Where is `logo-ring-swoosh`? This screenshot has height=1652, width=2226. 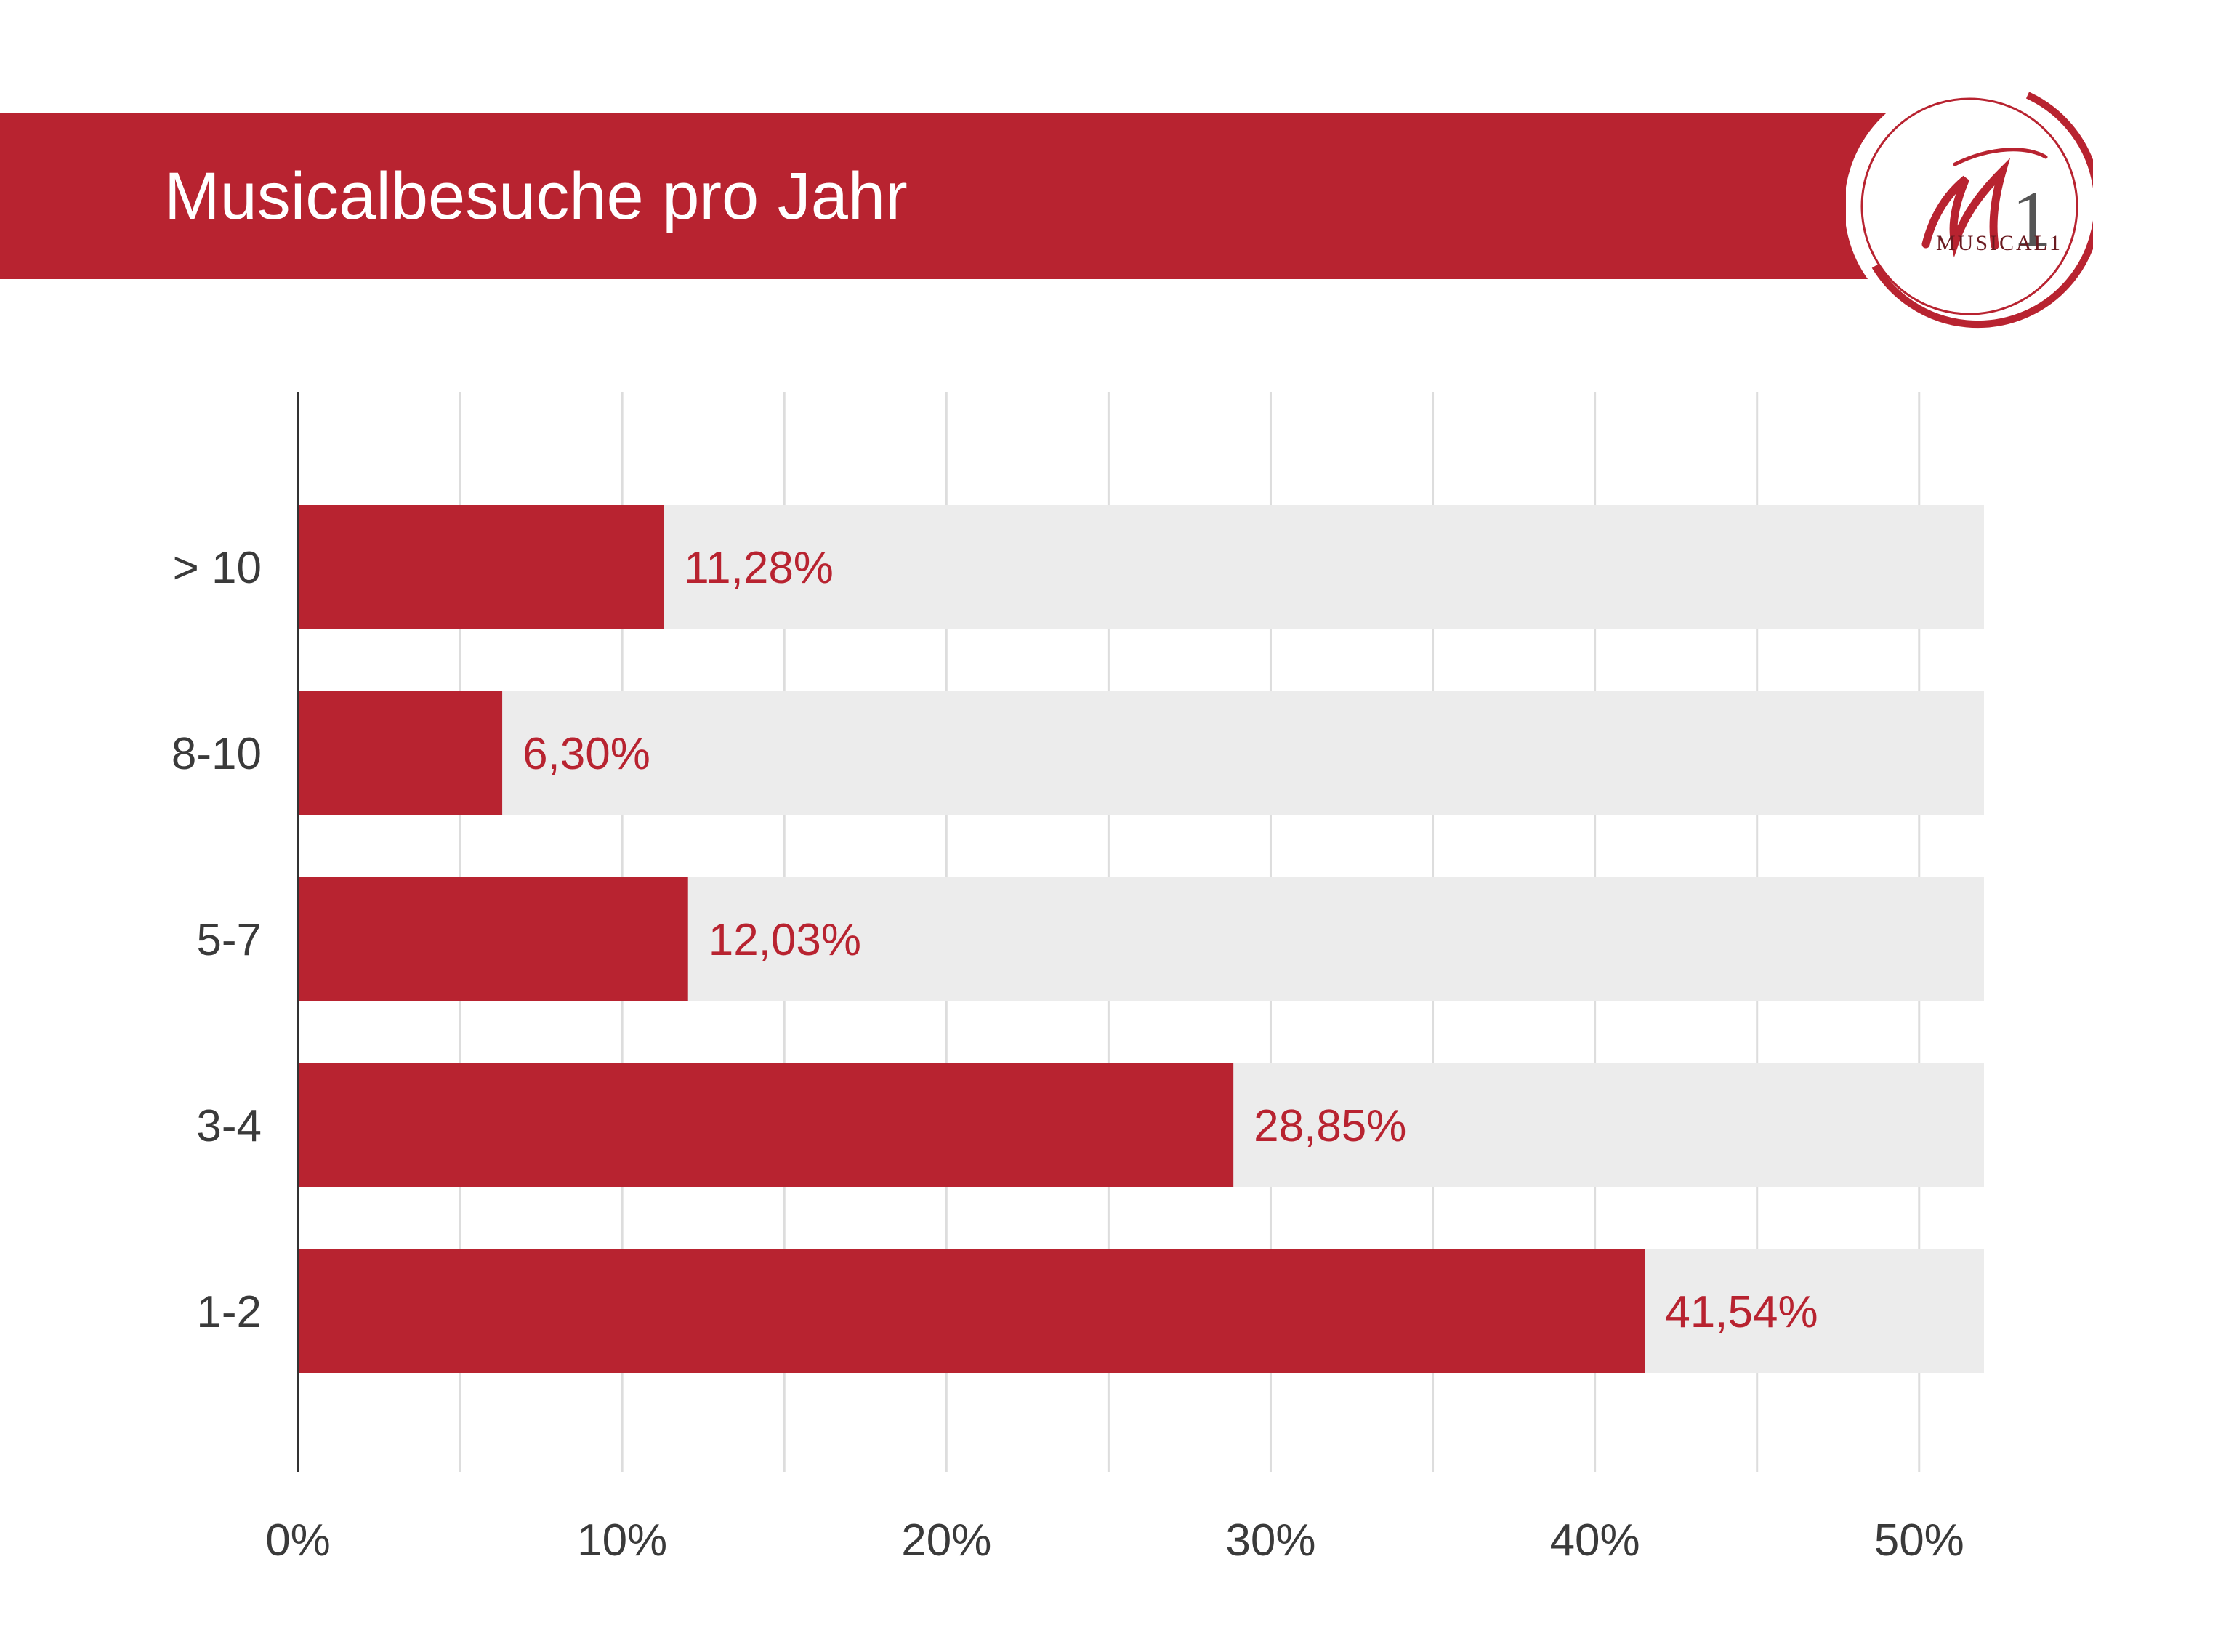
logo-ring-swoosh is located at coordinates (1982, 210).